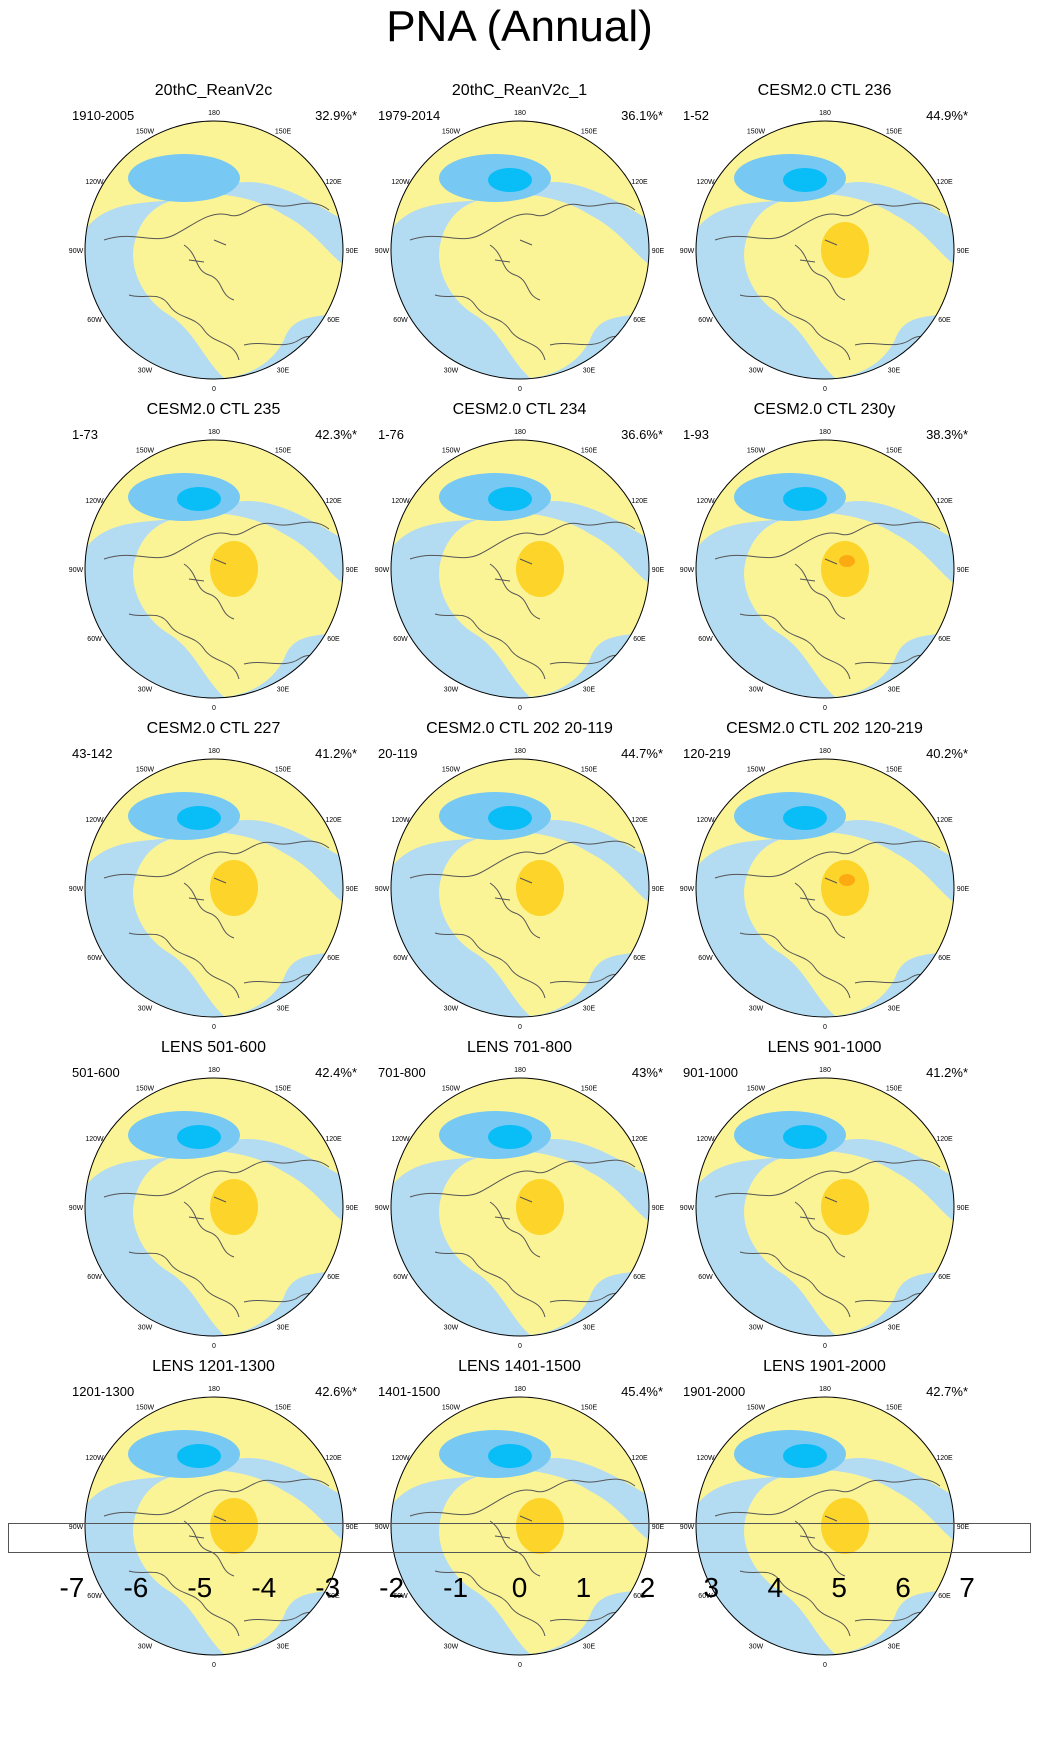  Describe the element at coordinates (92, 753) in the screenshot. I see `panel-year-range: 43-142` at that location.